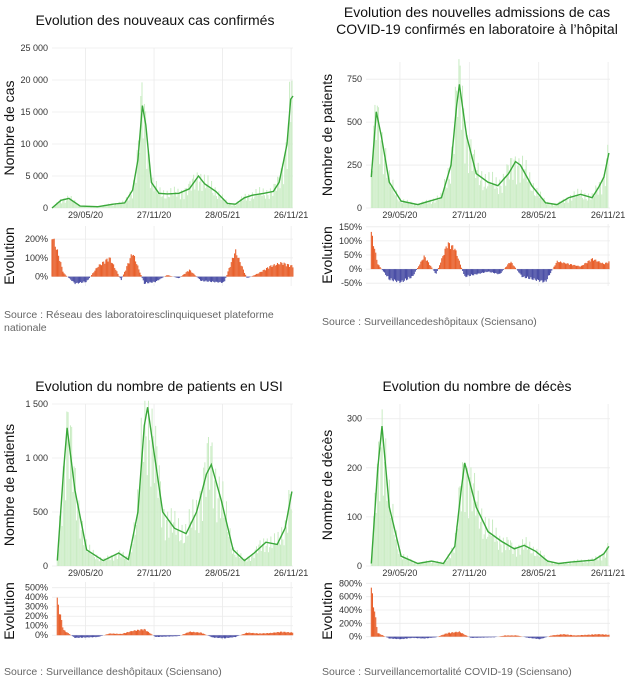  What do you see at coordinates (350, 227) in the screenshot?
I see `y-tick-label: 150%` at bounding box center [350, 227].